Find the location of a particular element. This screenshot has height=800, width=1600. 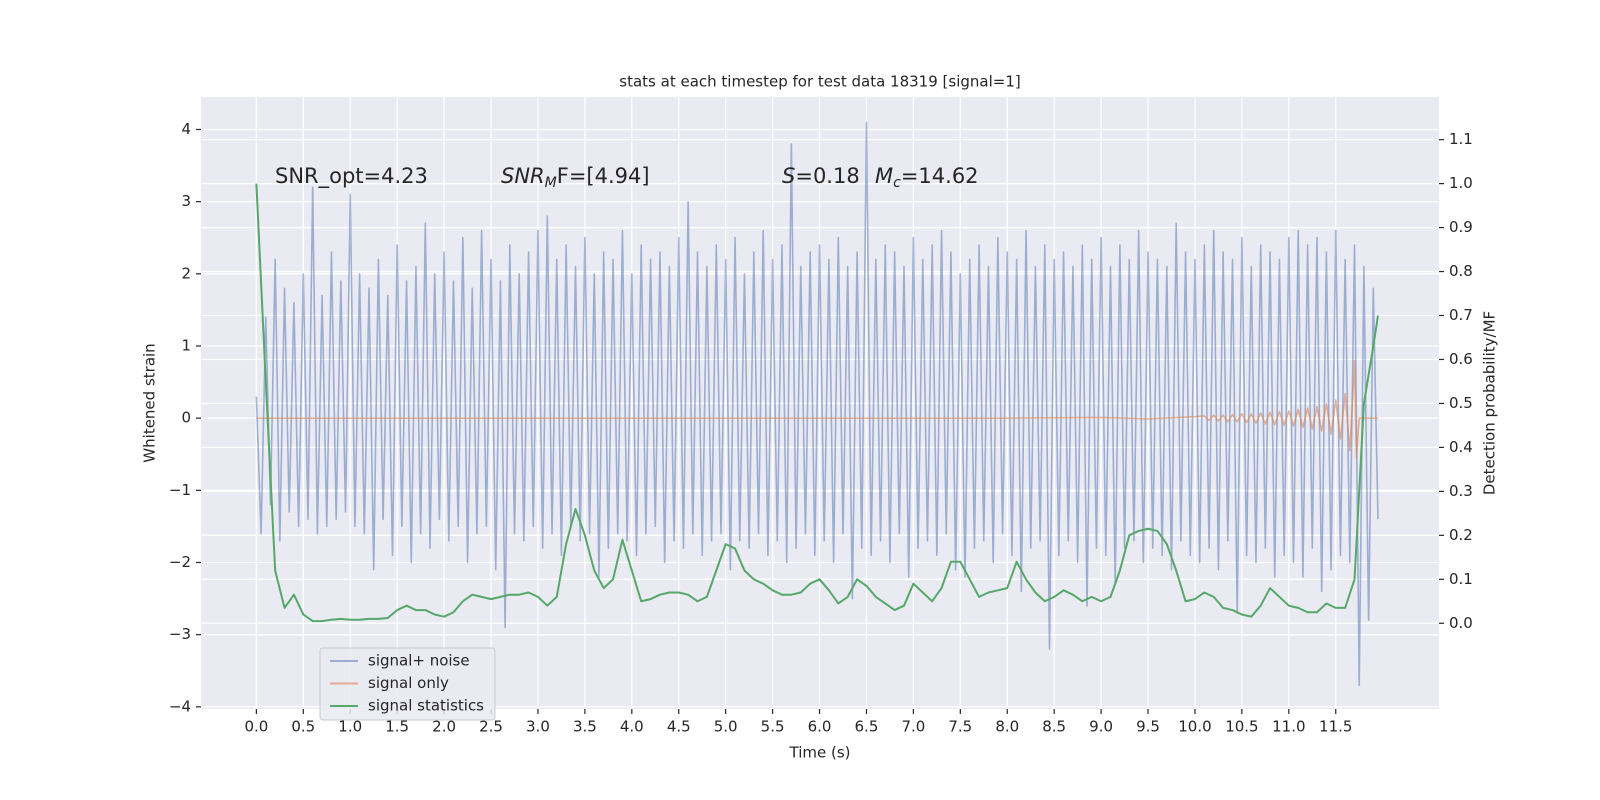

annotation-sub: c is located at coordinates (897, 183).